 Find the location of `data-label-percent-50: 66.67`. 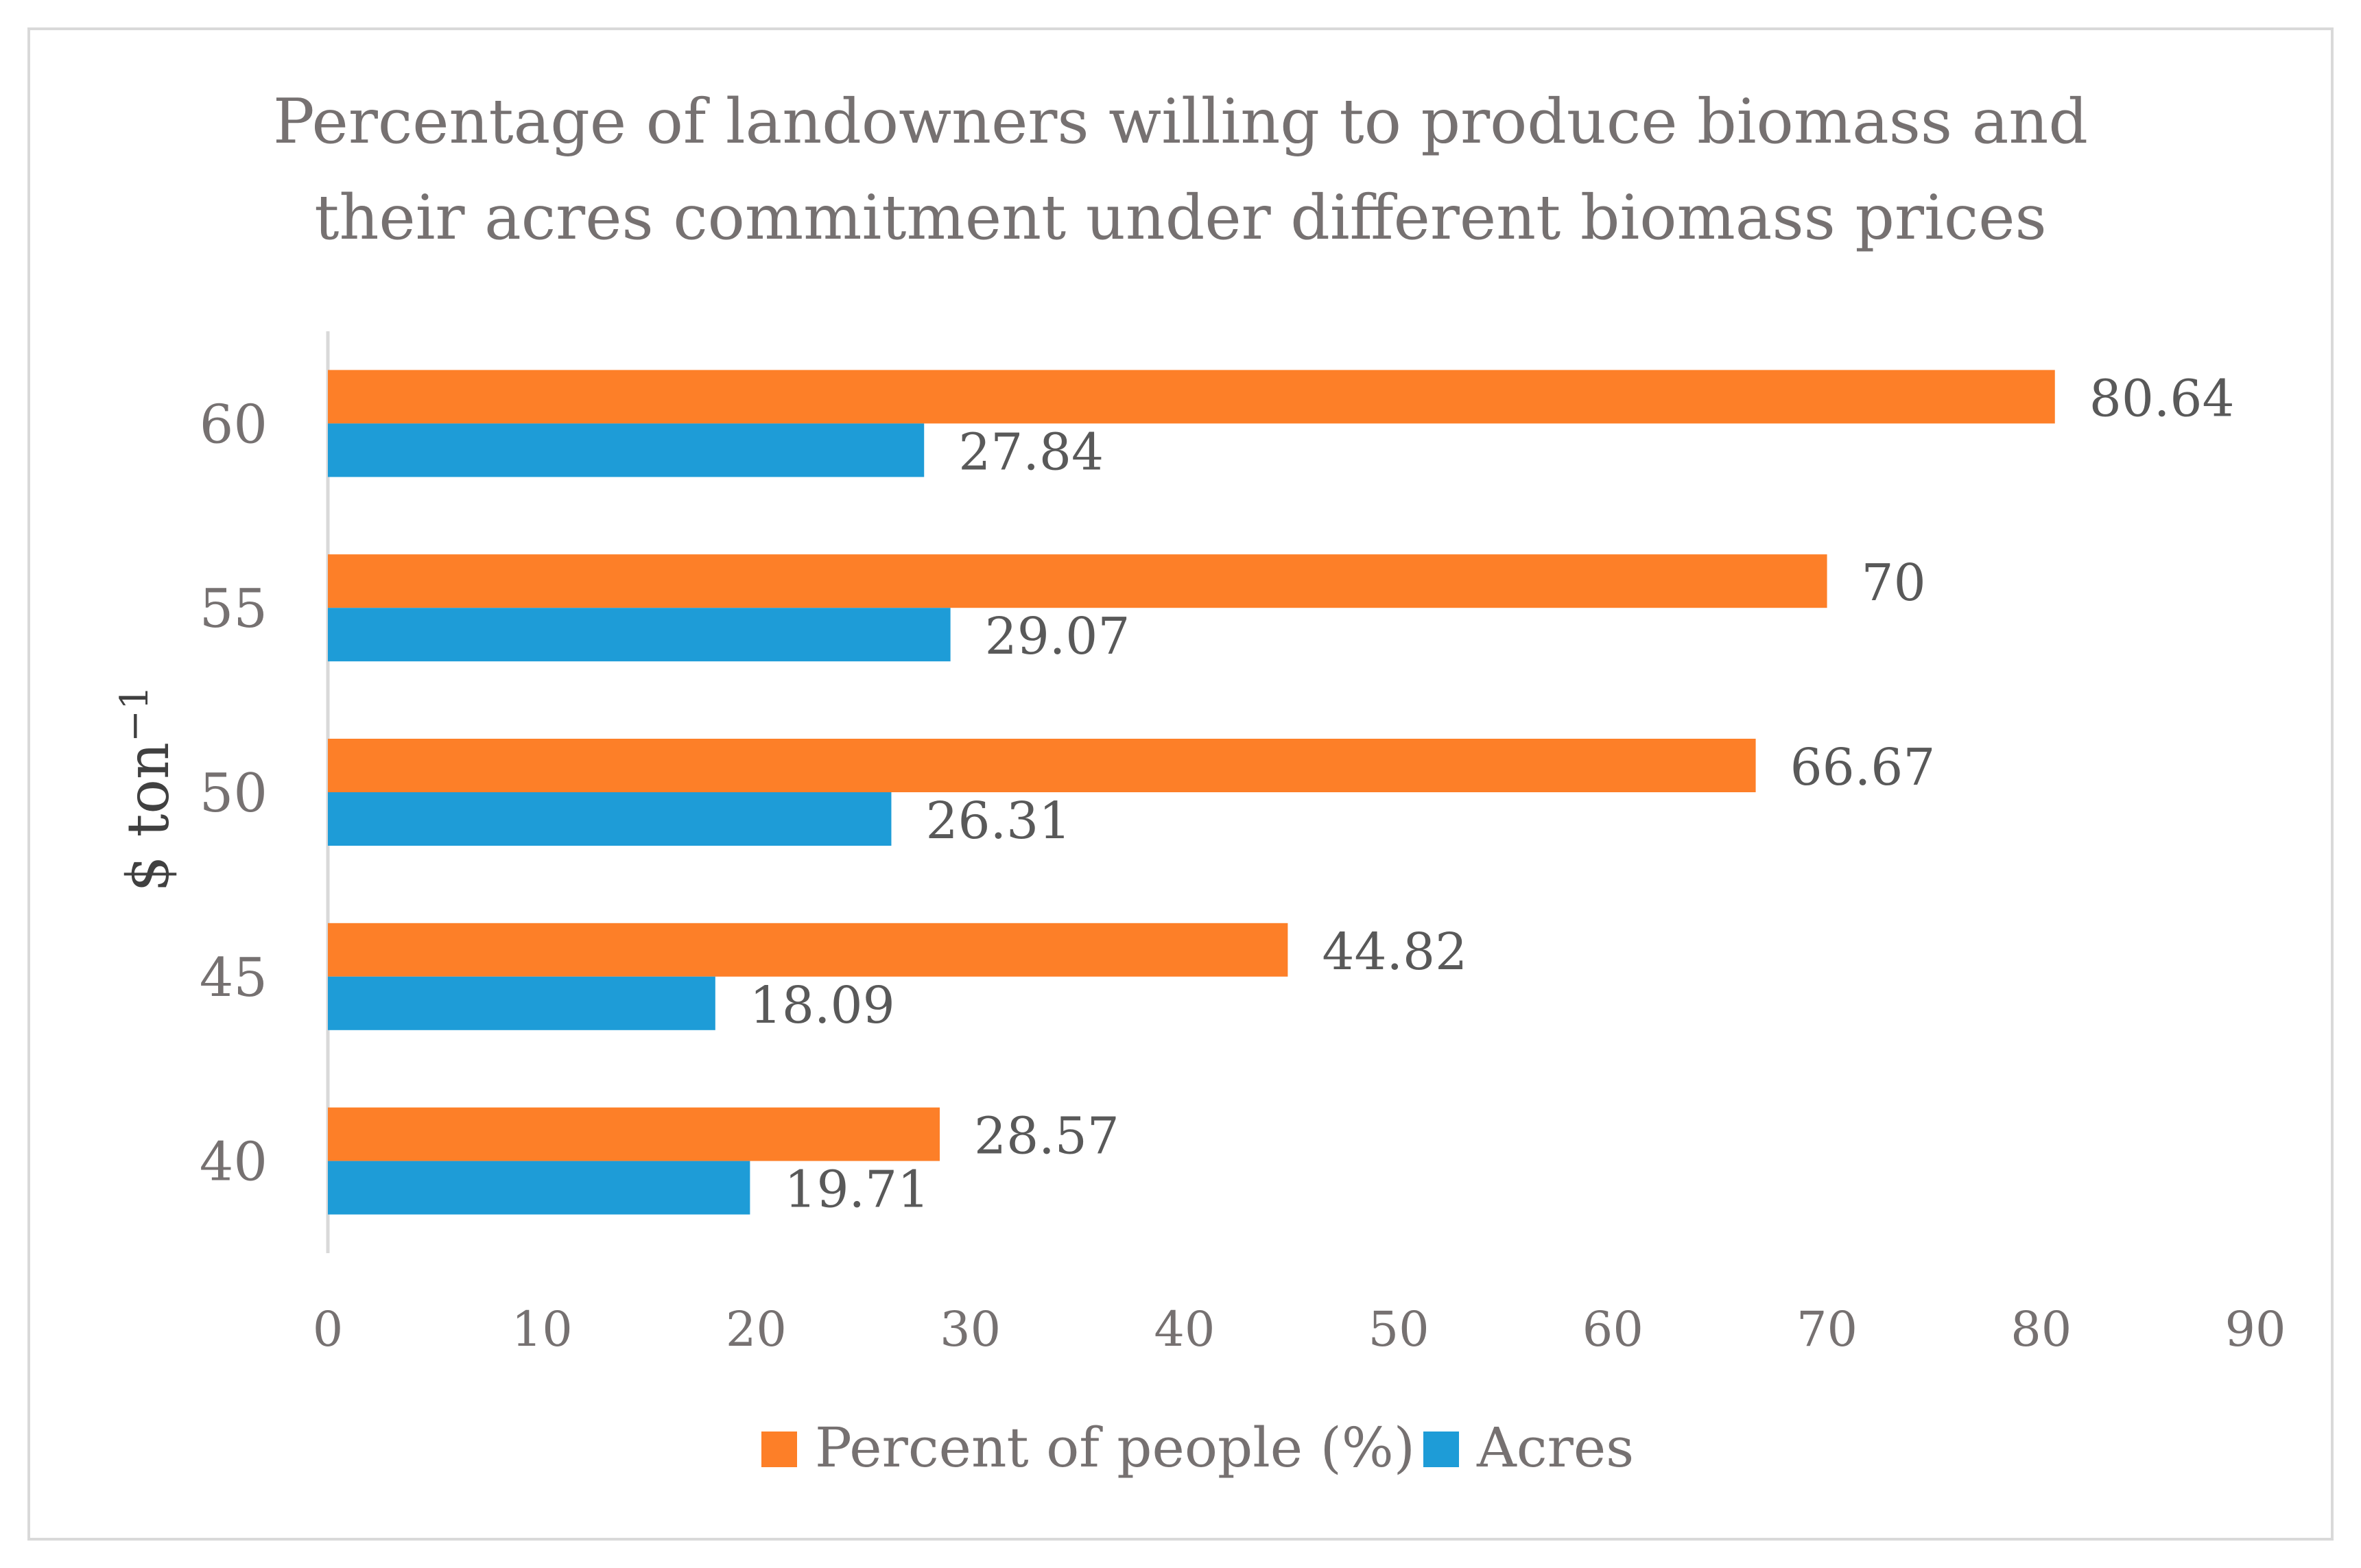

data-label-percent-50: 66.67 is located at coordinates (1863, 767).